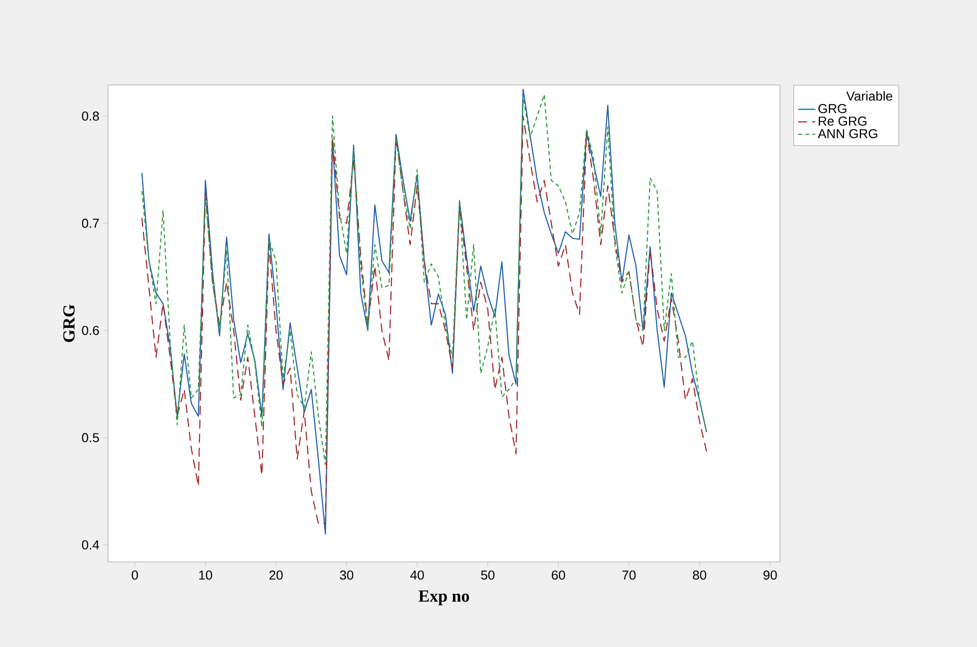 Image resolution: width=977 pixels, height=647 pixels. I want to click on x-axis-title: Exp no, so click(444, 598).